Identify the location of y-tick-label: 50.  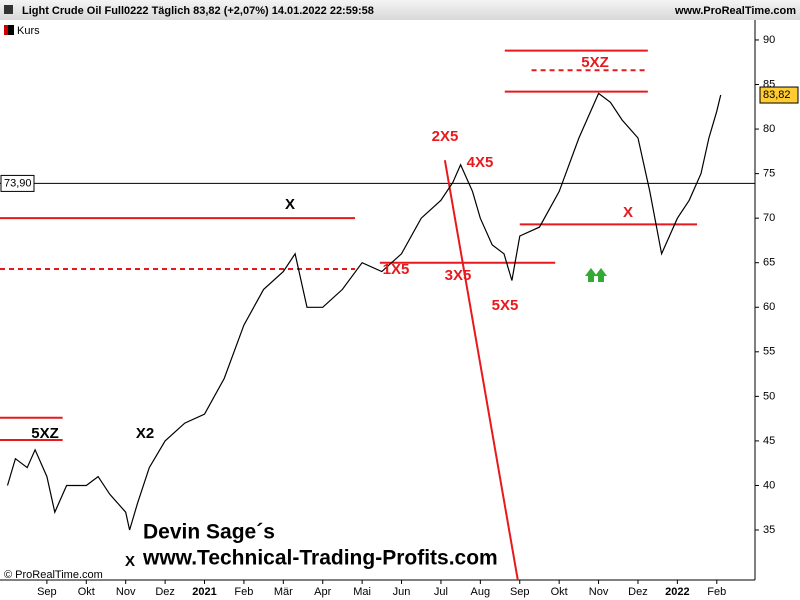
(769, 396).